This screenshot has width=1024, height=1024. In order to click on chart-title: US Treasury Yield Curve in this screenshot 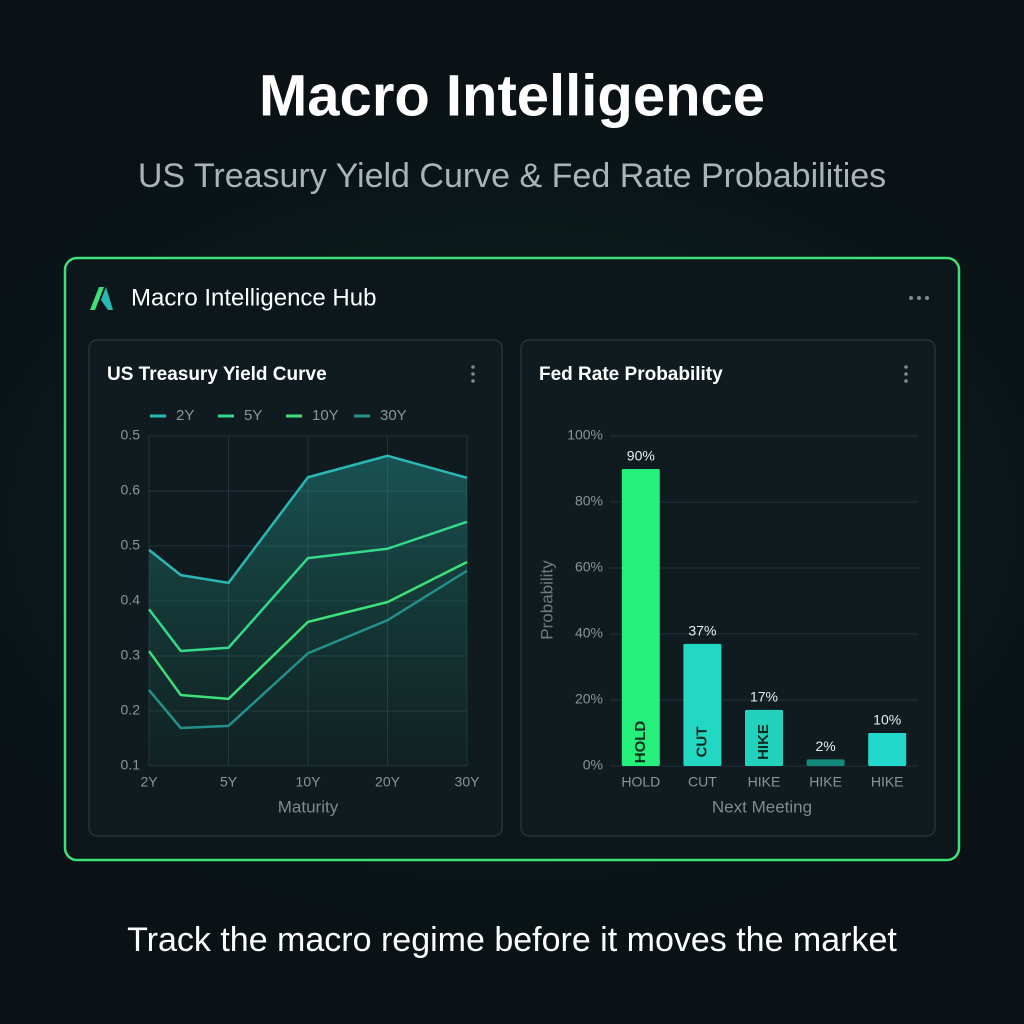, I will do `click(217, 374)`.